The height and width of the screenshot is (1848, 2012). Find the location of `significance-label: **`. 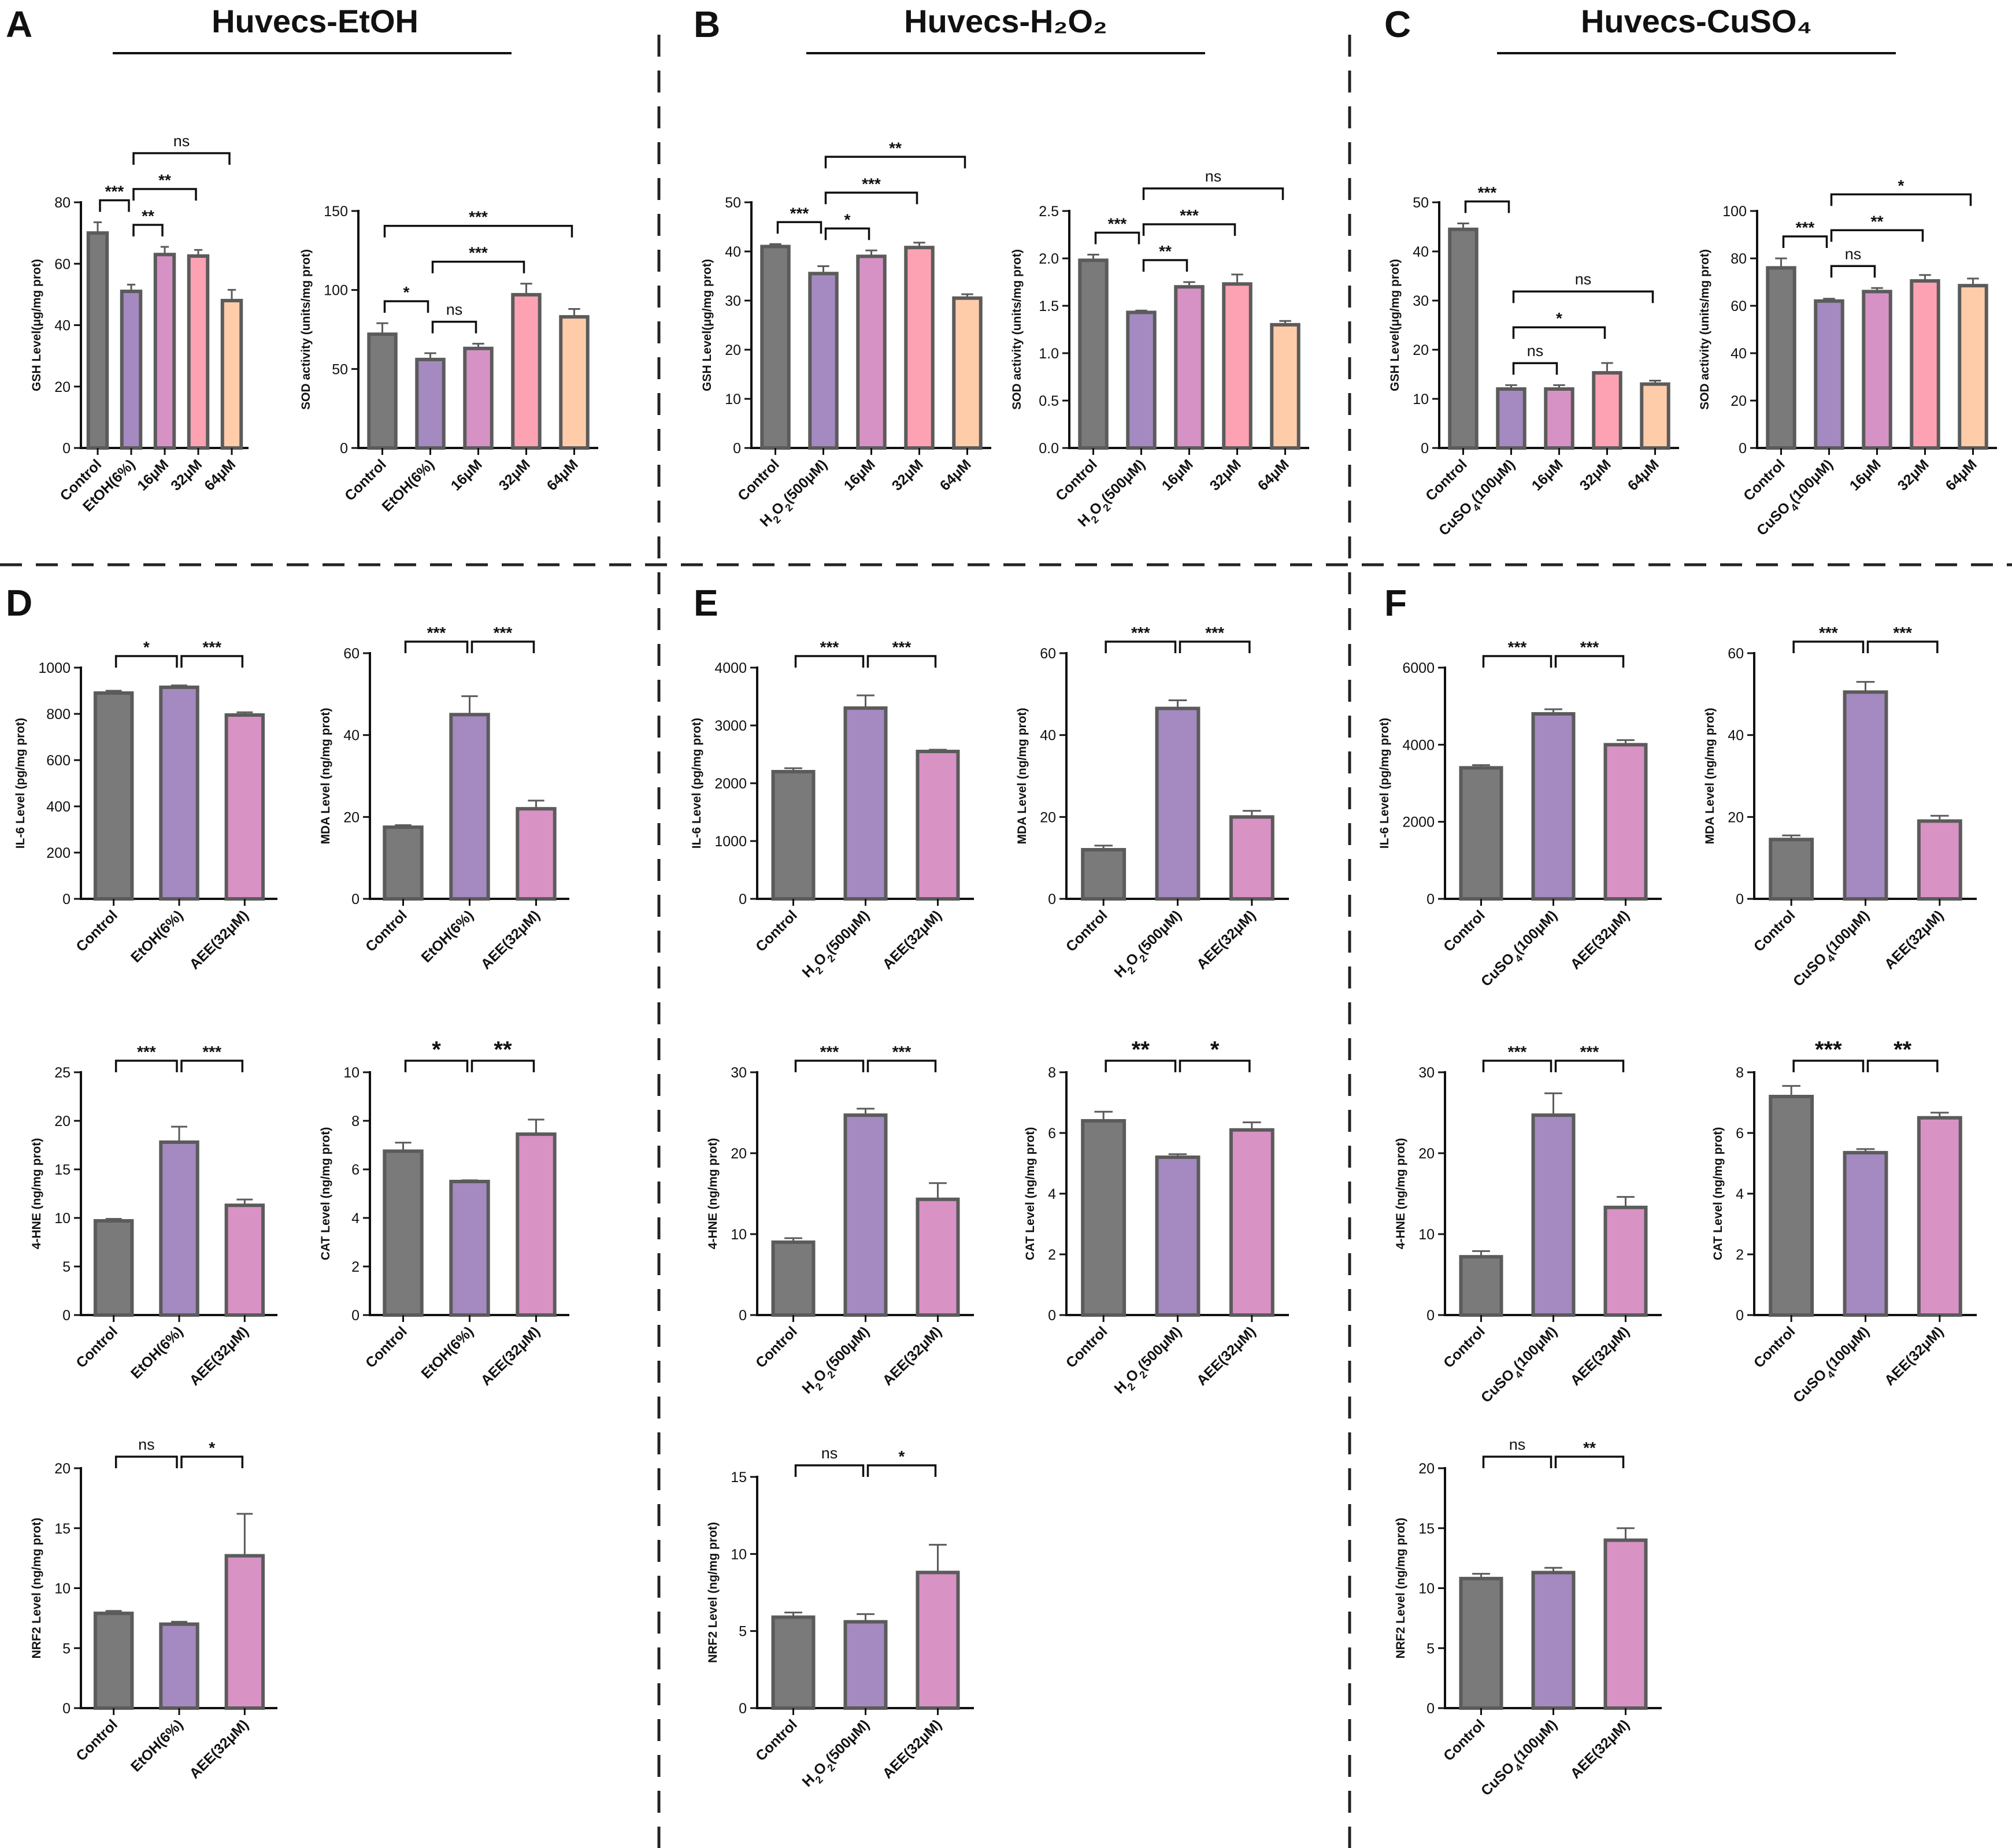

significance-label: ** is located at coordinates (895, 148).